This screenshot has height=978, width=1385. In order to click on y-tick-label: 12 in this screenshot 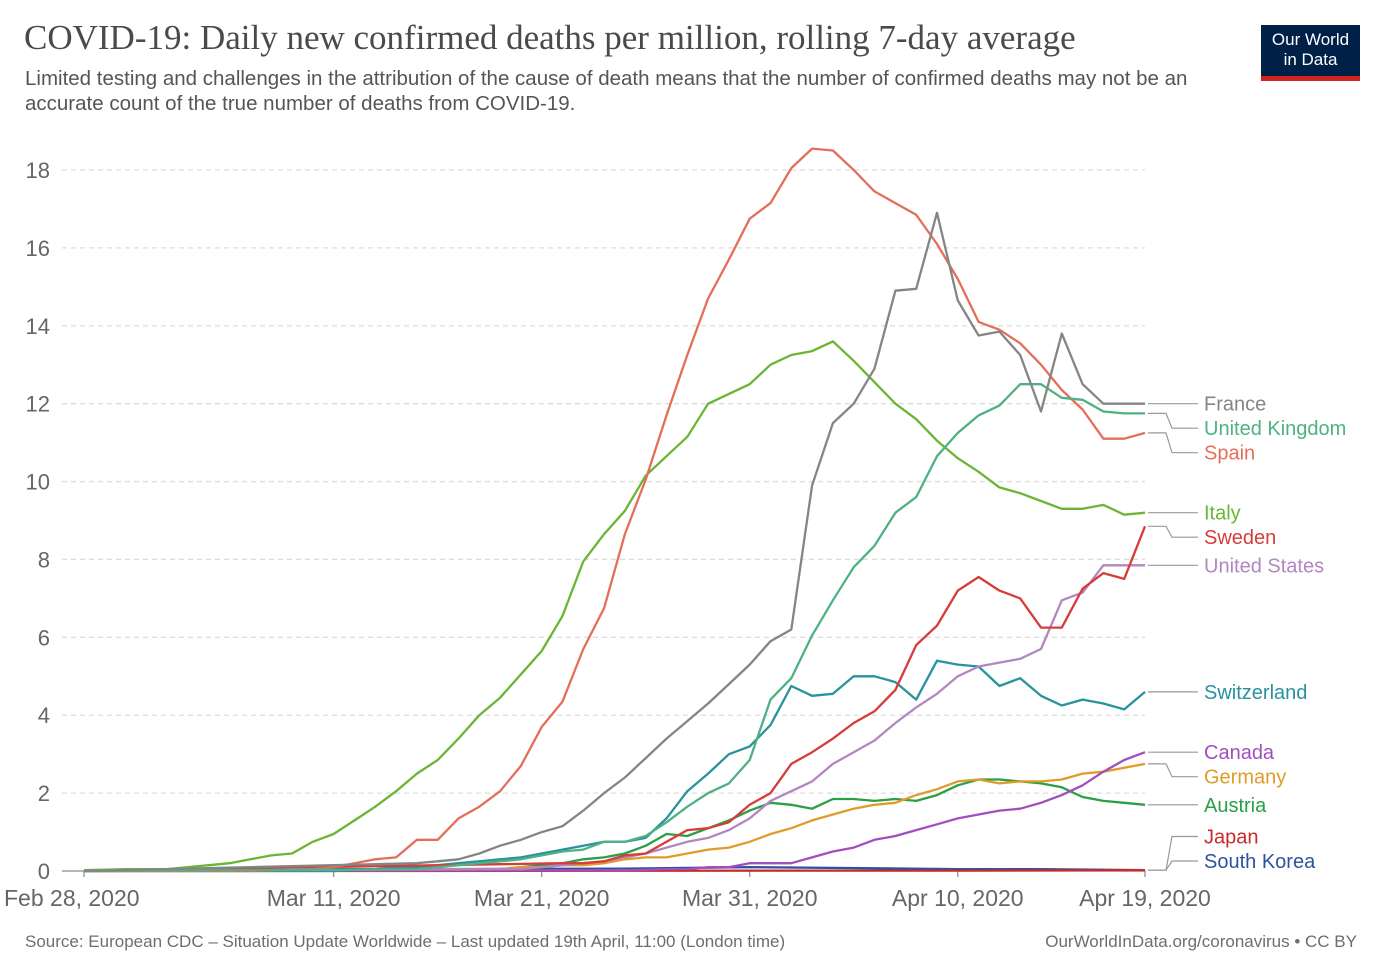, I will do `click(38, 404)`.